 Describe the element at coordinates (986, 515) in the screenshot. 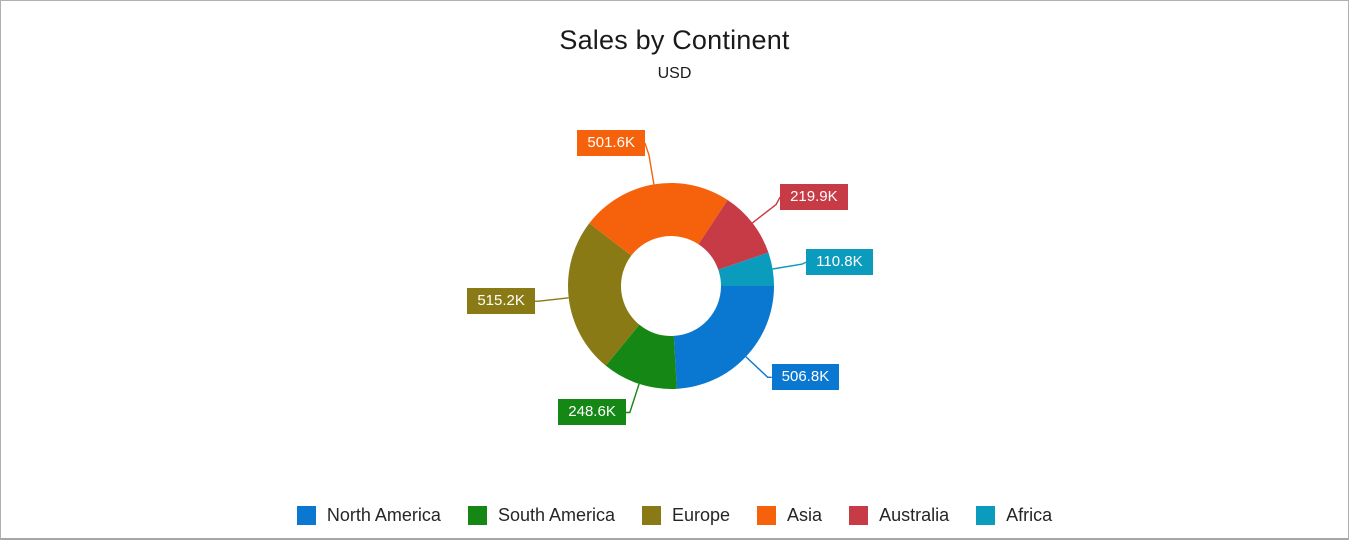

I see `legend-marker-africa` at that location.